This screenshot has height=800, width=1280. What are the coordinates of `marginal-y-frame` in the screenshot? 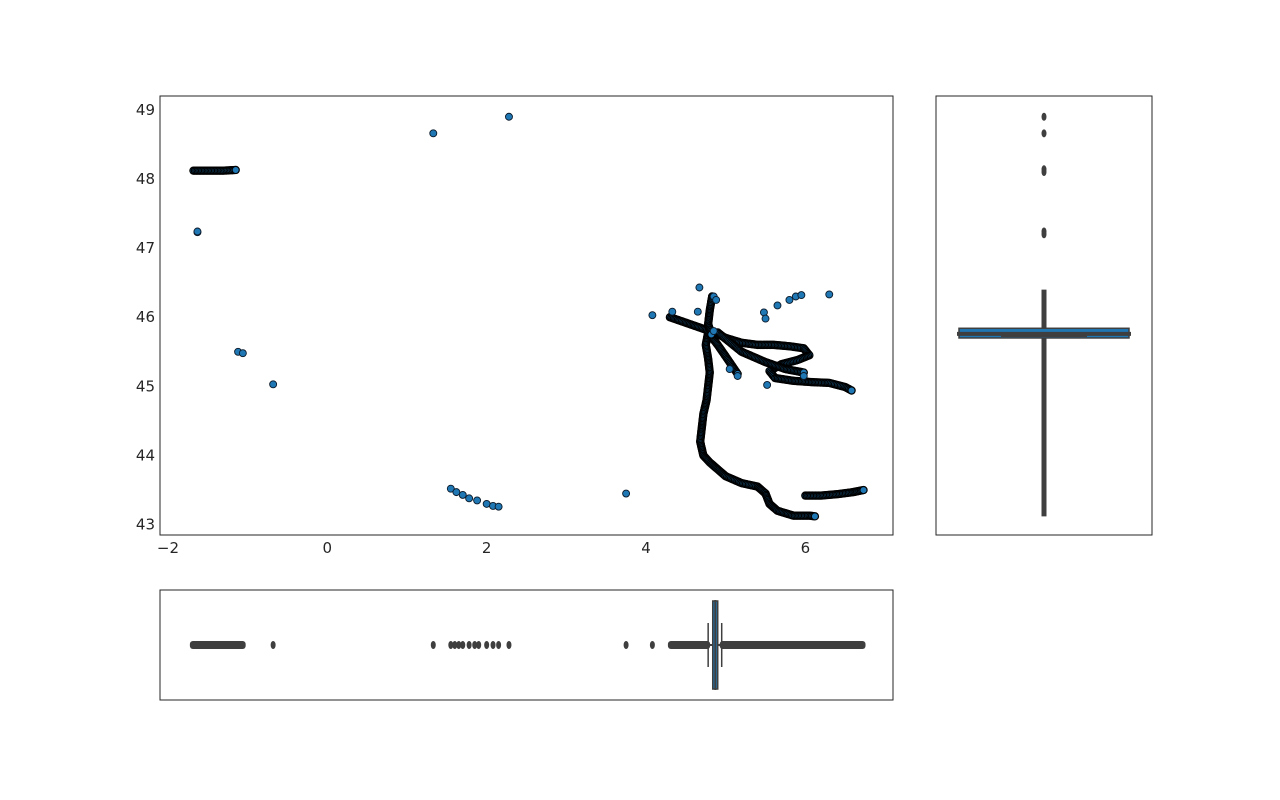 It's located at (1044, 315).